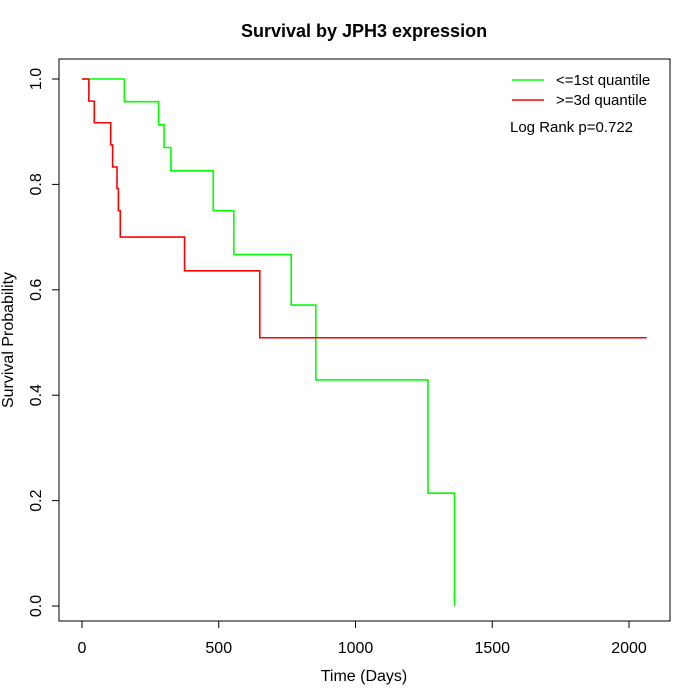 The width and height of the screenshot is (700, 700). Describe the element at coordinates (36, 395) in the screenshot. I see `y-tick-label: 0.4` at that location.